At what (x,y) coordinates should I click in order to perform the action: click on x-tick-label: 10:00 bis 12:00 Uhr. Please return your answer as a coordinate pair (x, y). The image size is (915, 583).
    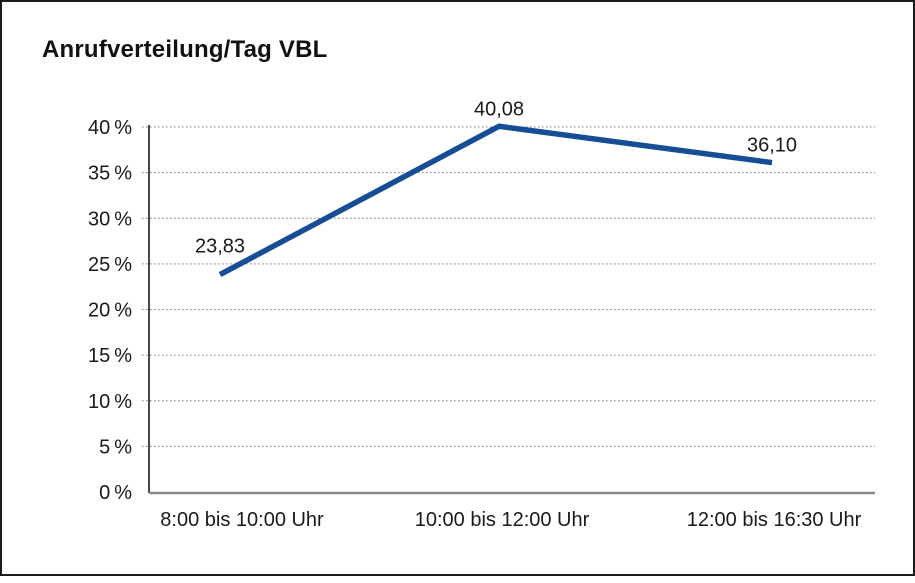
    Looking at the image, I should click on (502, 520).